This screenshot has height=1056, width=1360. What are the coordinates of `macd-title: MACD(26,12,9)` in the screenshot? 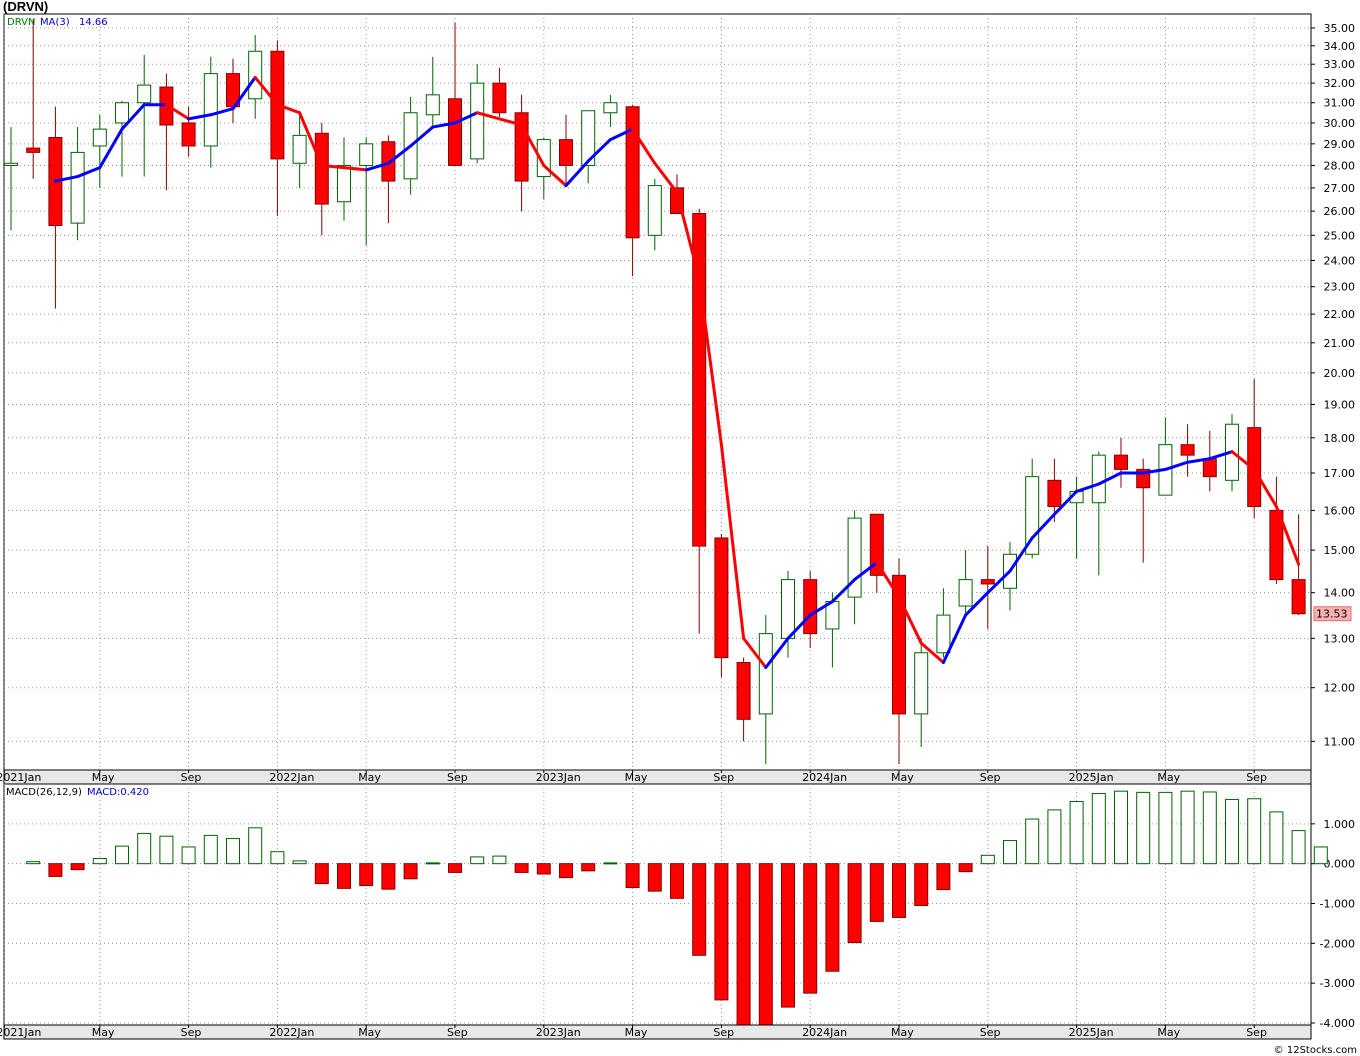 It's located at (44, 792).